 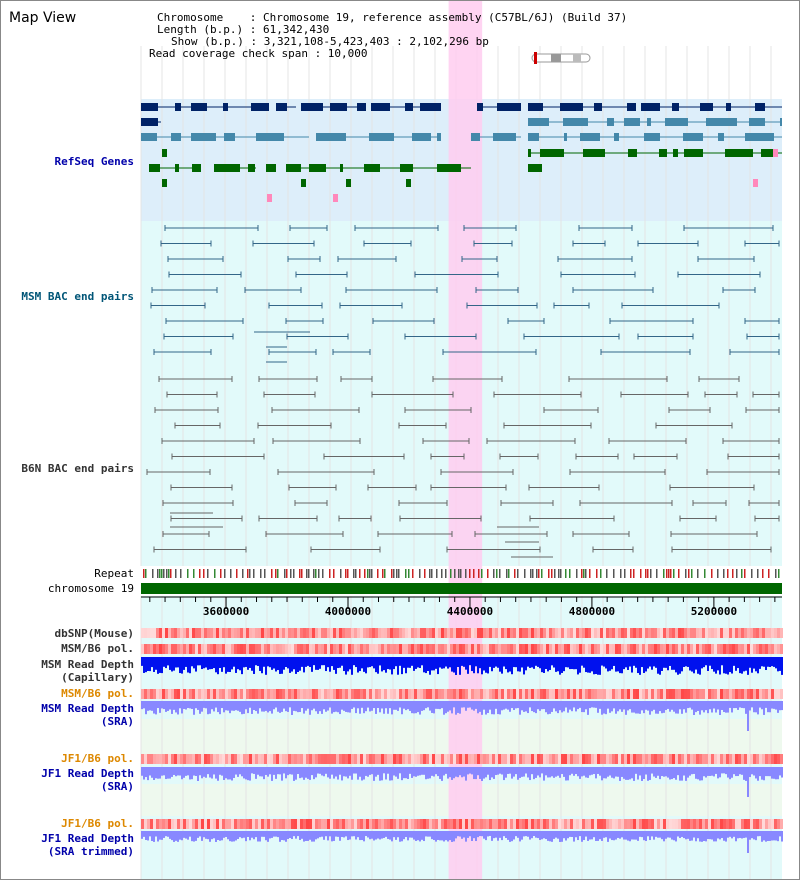 I want to click on view-title: Map View, so click(x=43, y=18).